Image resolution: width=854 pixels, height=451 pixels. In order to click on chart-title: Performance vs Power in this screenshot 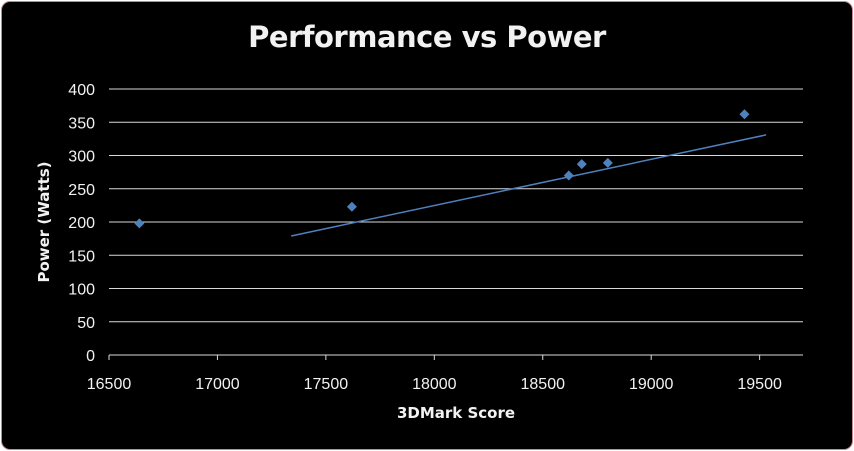, I will do `click(427, 37)`.